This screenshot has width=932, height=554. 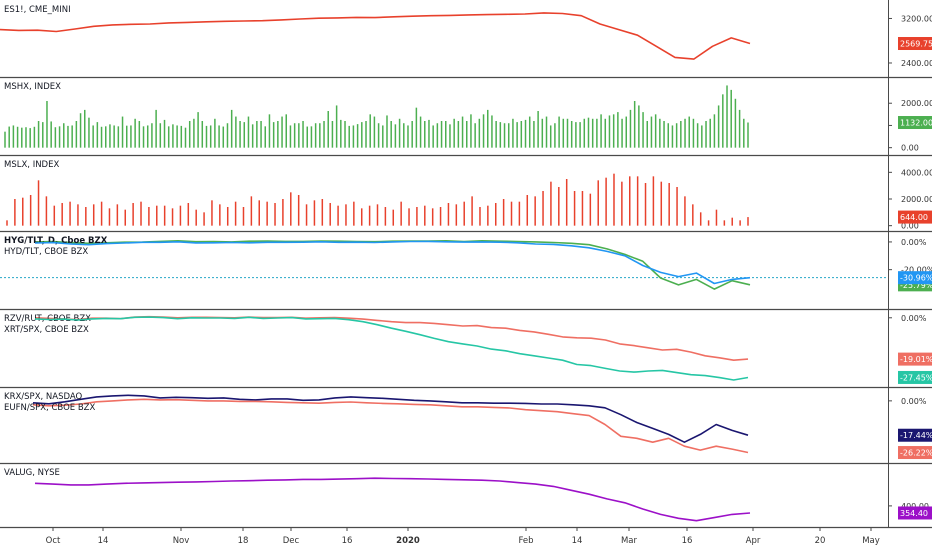 I want to click on last-value-text: -26.22%, so click(x=916, y=453).